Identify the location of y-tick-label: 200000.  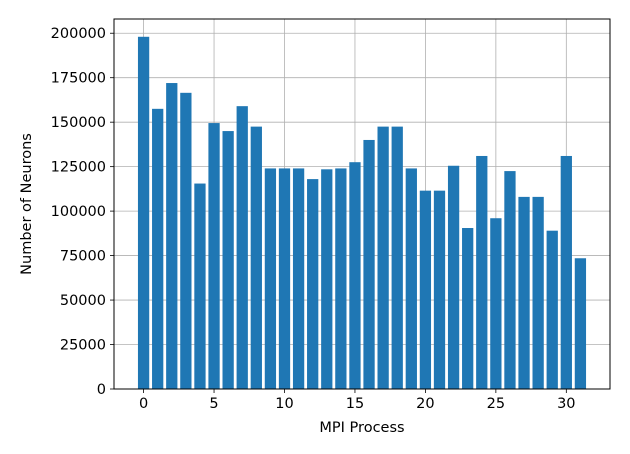
(78, 34).